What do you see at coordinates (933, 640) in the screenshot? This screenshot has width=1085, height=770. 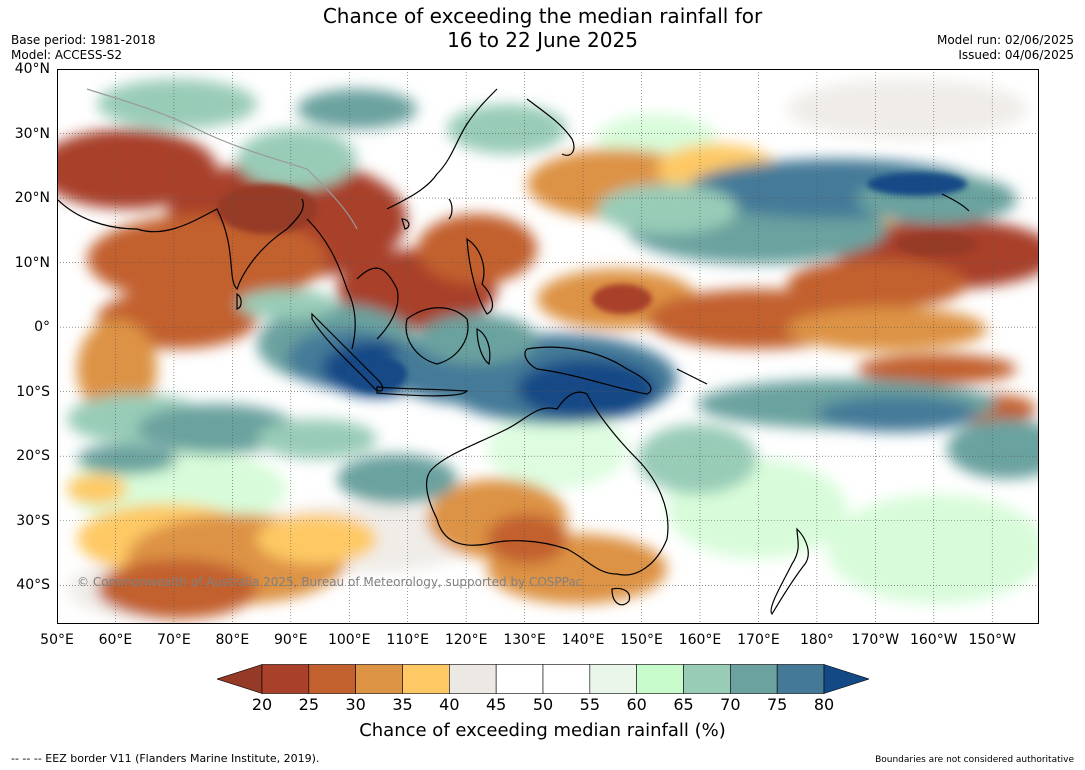 I see `lon-tick-label: 160°W` at bounding box center [933, 640].